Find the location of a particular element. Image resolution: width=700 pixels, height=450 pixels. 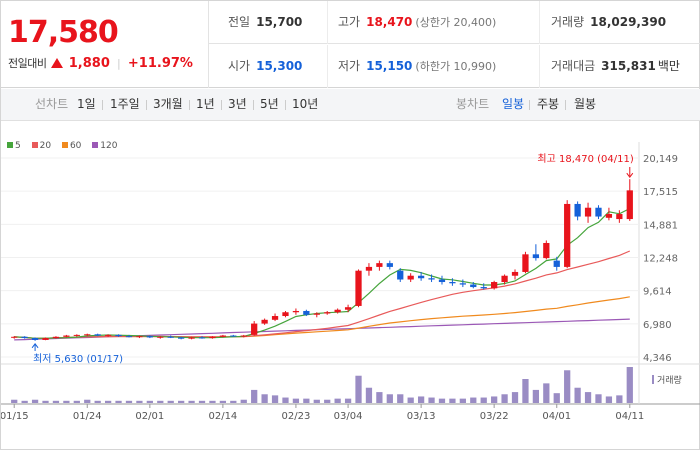

legend-label: 60 is located at coordinates (75, 146).